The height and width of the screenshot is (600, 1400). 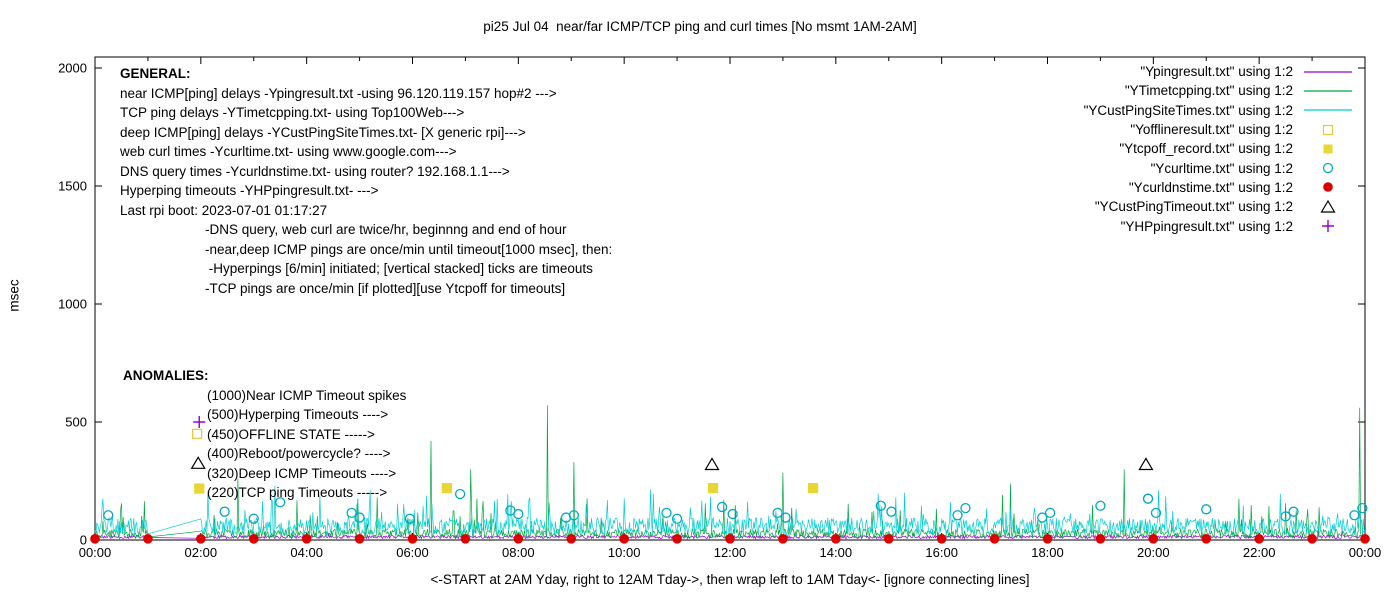 I want to click on x-tick-label: 06:00, so click(x=412, y=552).